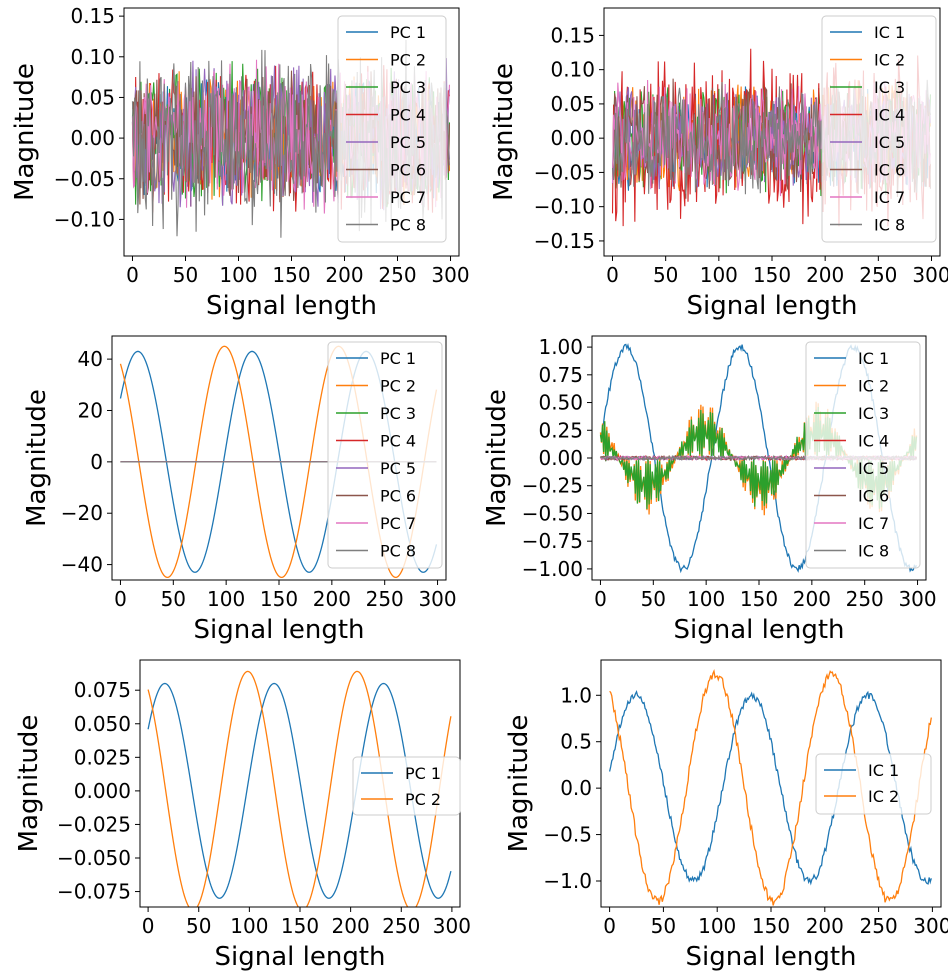 This screenshot has height=972, width=948. Describe the element at coordinates (889, 115) in the screenshot. I see `legend-entry: IC 4` at that location.